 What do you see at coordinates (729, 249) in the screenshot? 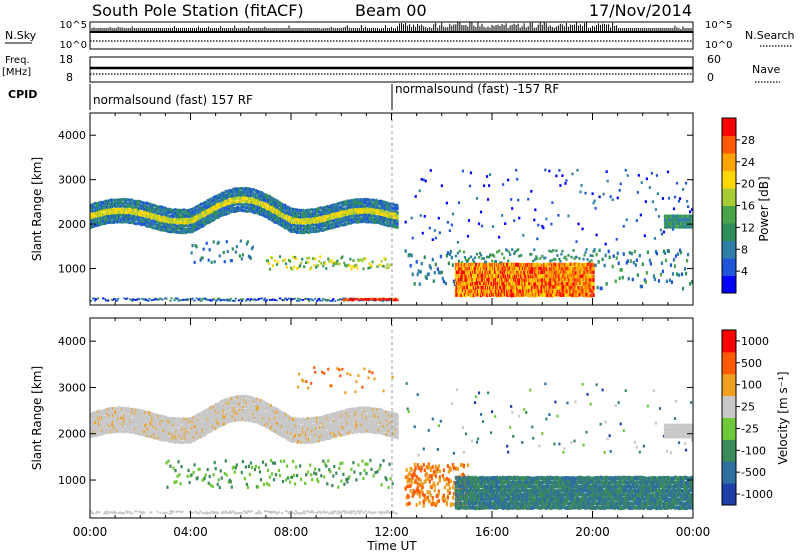
I see `colorbar-segment` at bounding box center [729, 249].